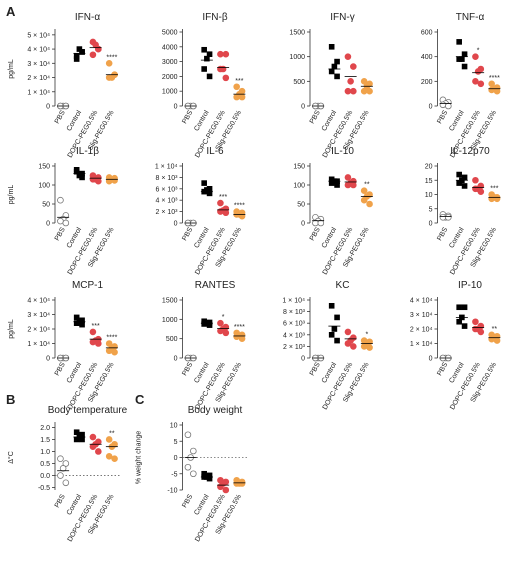 This screenshot has width=520, height=586. Describe the element at coordinates (167, 189) in the screenshot. I see `y-tick-label: 6 × 10³` at that location.